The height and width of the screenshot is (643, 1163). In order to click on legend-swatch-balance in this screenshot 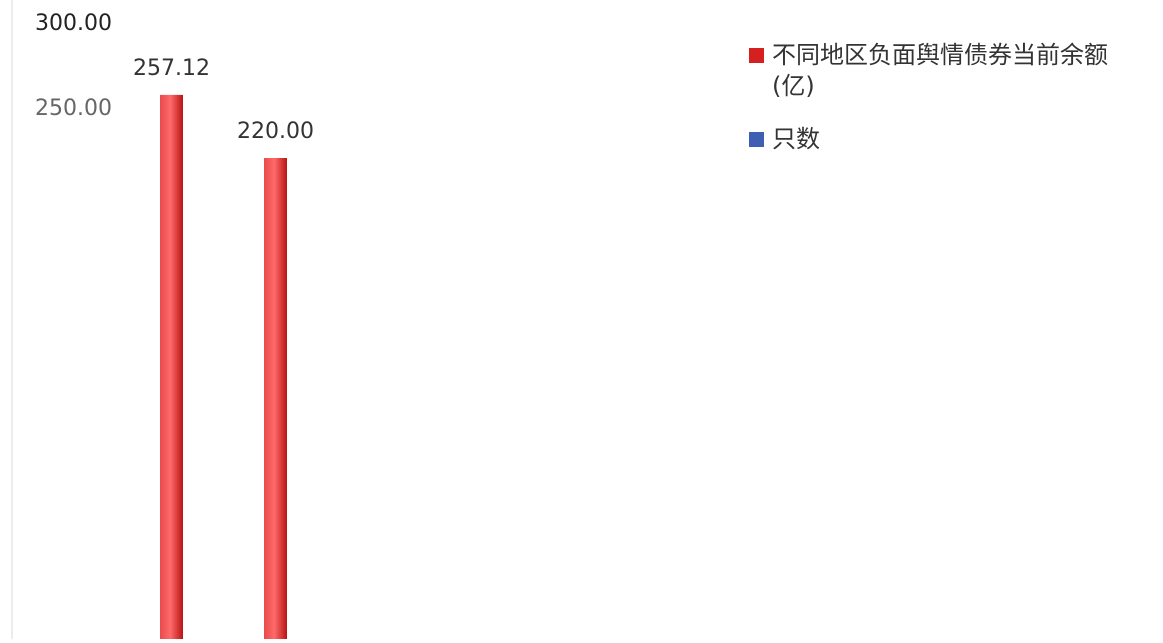, I will do `click(756, 55)`.